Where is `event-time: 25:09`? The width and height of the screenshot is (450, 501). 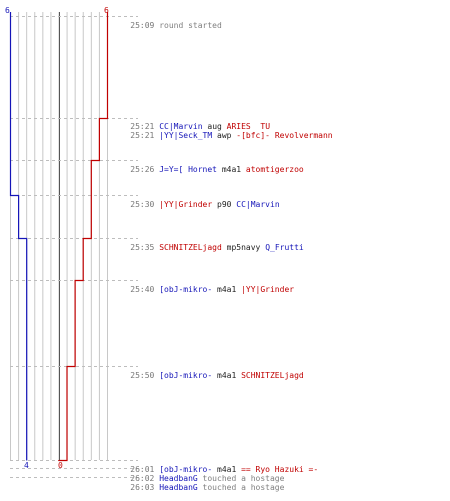 event-time: 25:09 is located at coordinates (142, 25).